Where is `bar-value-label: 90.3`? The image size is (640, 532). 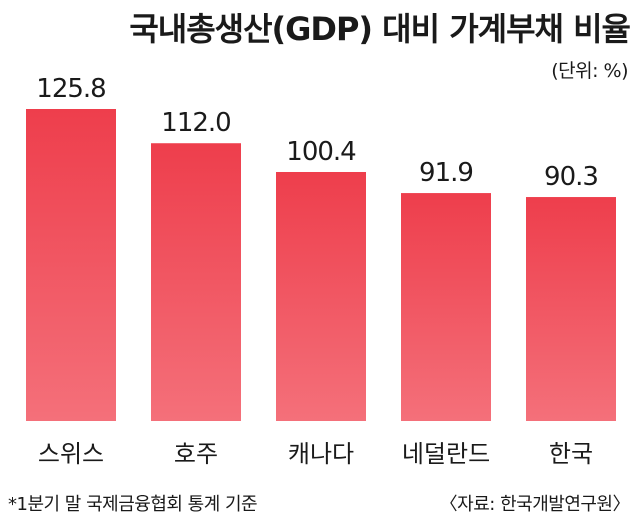
bar-value-label: 90.3 is located at coordinates (571, 177).